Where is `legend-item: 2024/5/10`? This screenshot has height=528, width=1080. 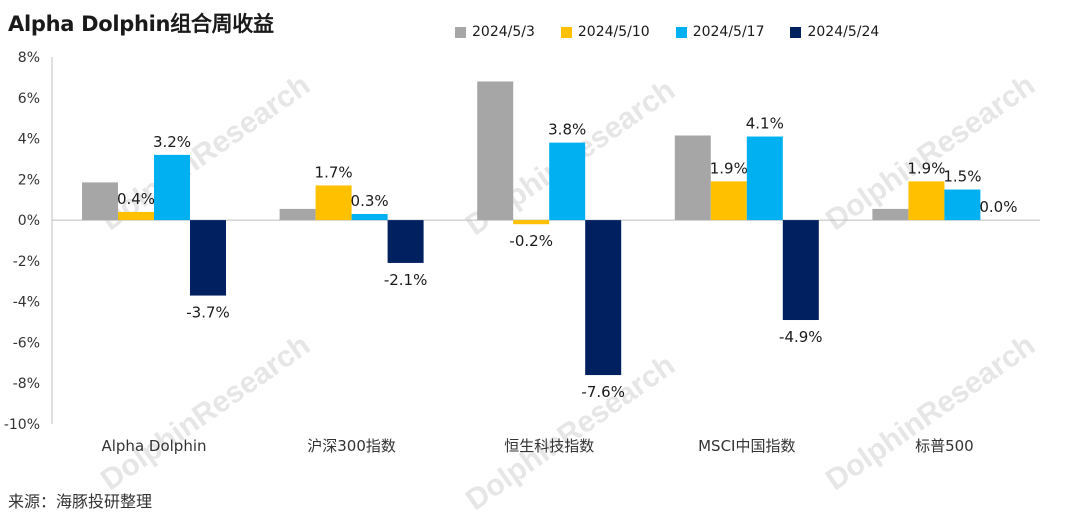 legend-item: 2024/5/10 is located at coordinates (605, 32).